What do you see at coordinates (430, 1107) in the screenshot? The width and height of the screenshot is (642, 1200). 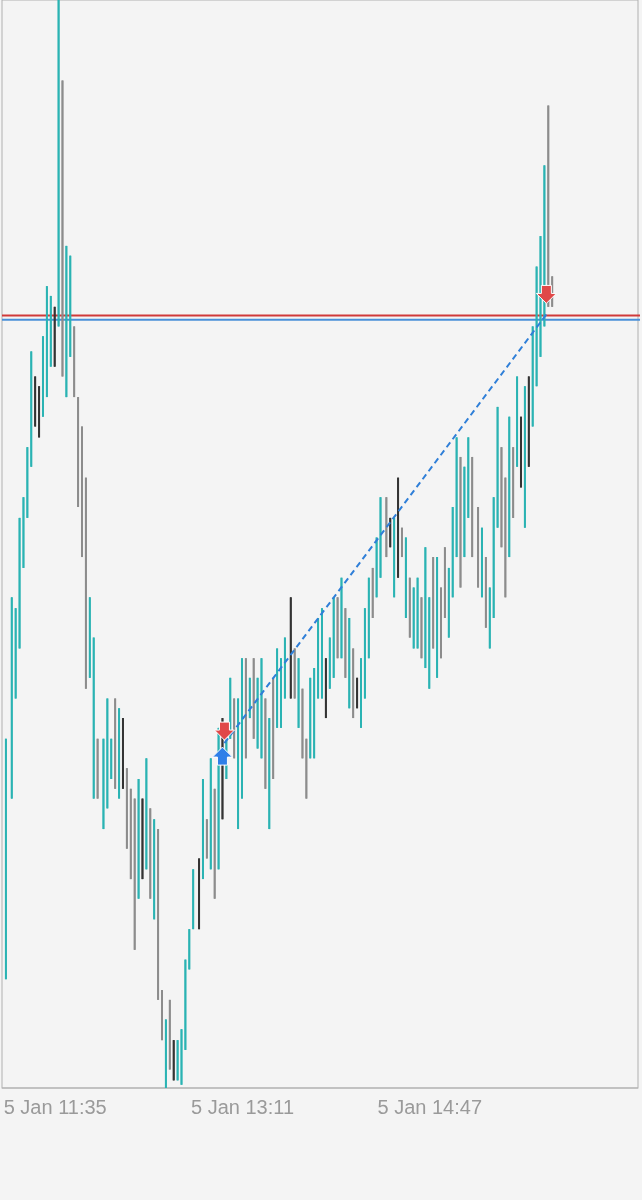 I see `x-tick-label: 5 Jan 14:47` at bounding box center [430, 1107].